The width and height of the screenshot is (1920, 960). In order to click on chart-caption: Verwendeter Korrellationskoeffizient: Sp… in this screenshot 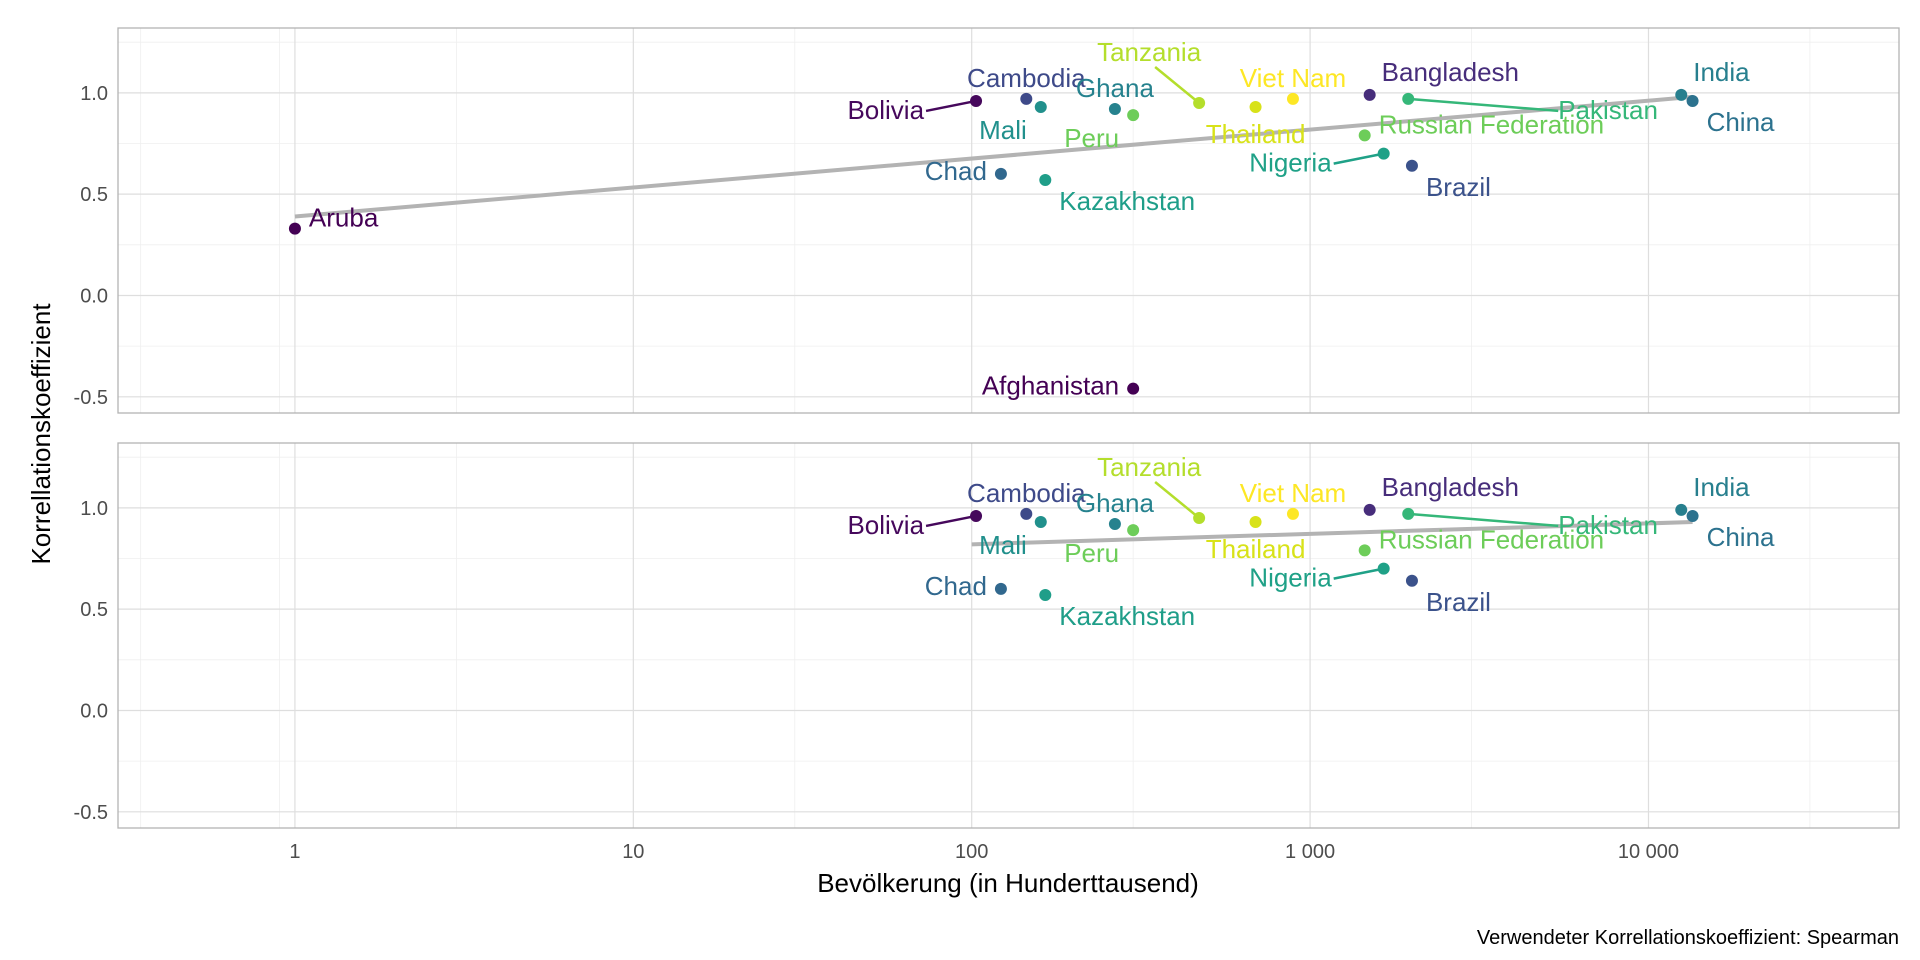, I will do `click(1688, 938)`.